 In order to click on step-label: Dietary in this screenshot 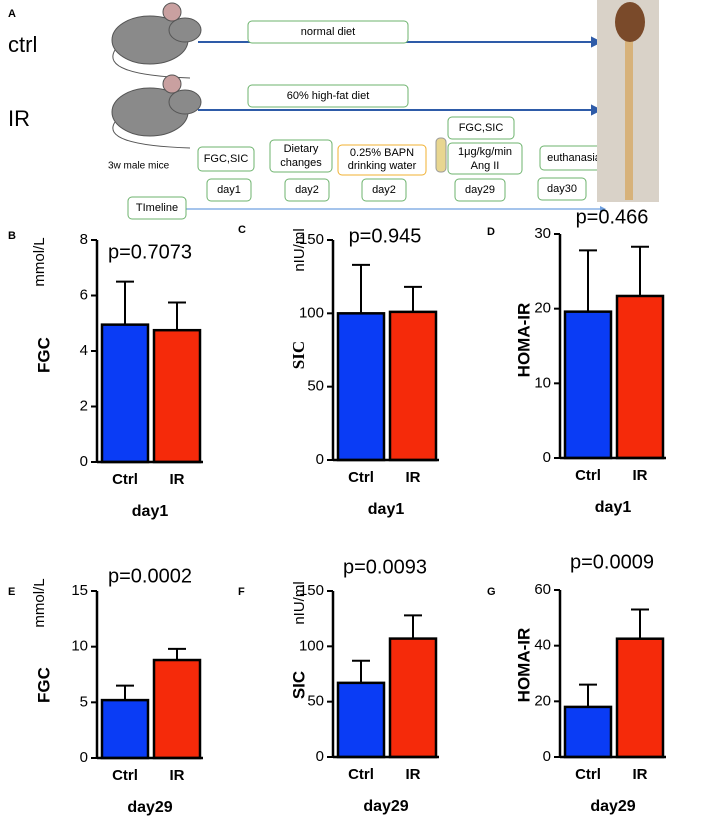, I will do `click(301, 149)`.